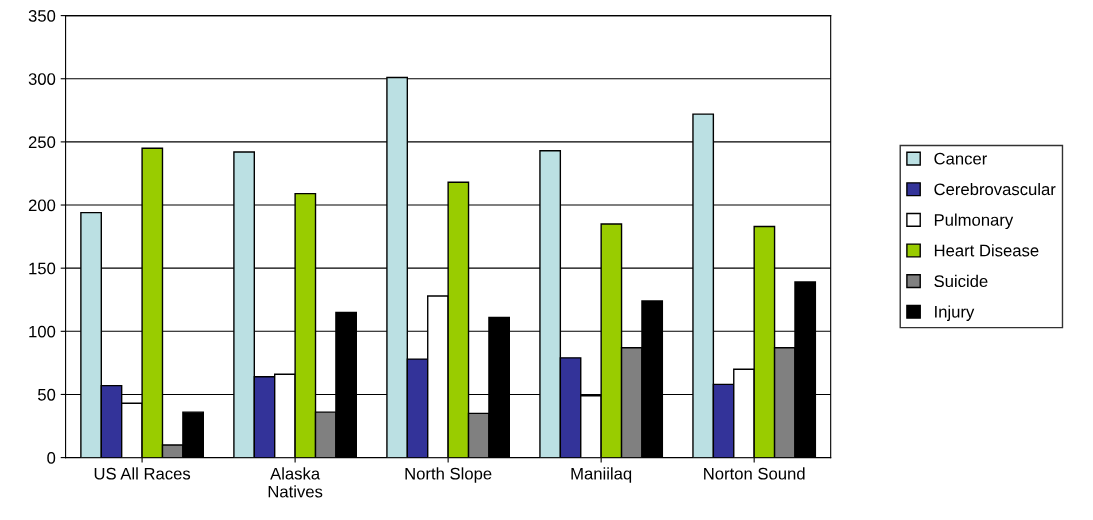 This screenshot has height=520, width=1093. What do you see at coordinates (961, 158) in the screenshot?
I see `legend-label: Cancer` at bounding box center [961, 158].